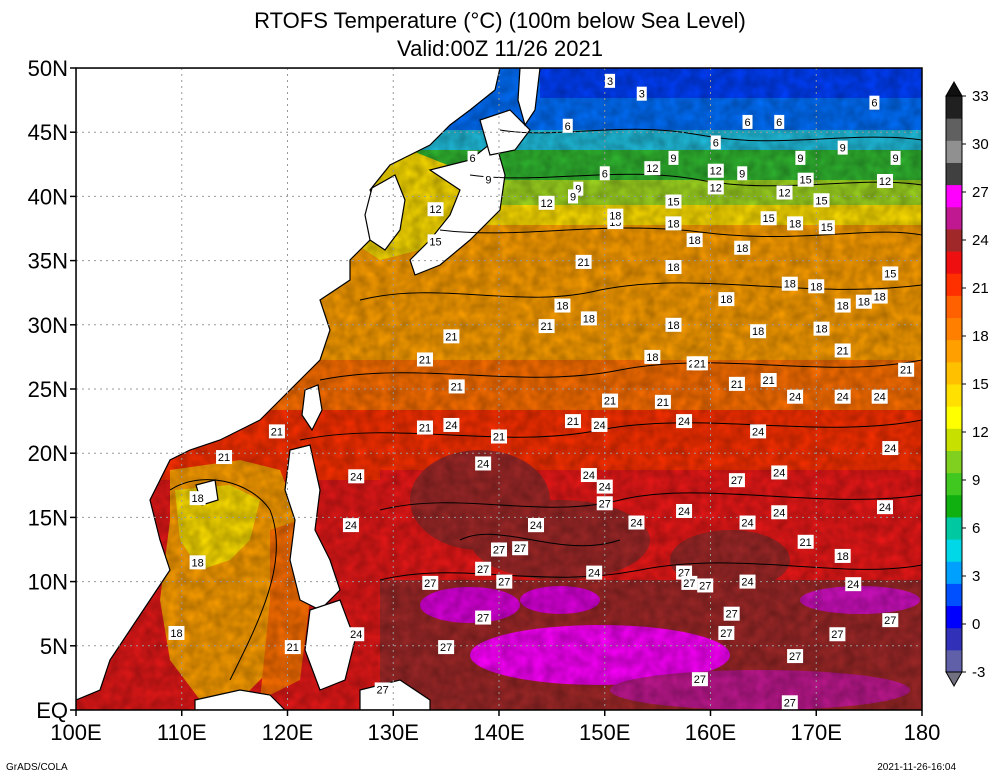 The height and width of the screenshot is (779, 1000). I want to click on lon-label: 150E, so click(604, 732).